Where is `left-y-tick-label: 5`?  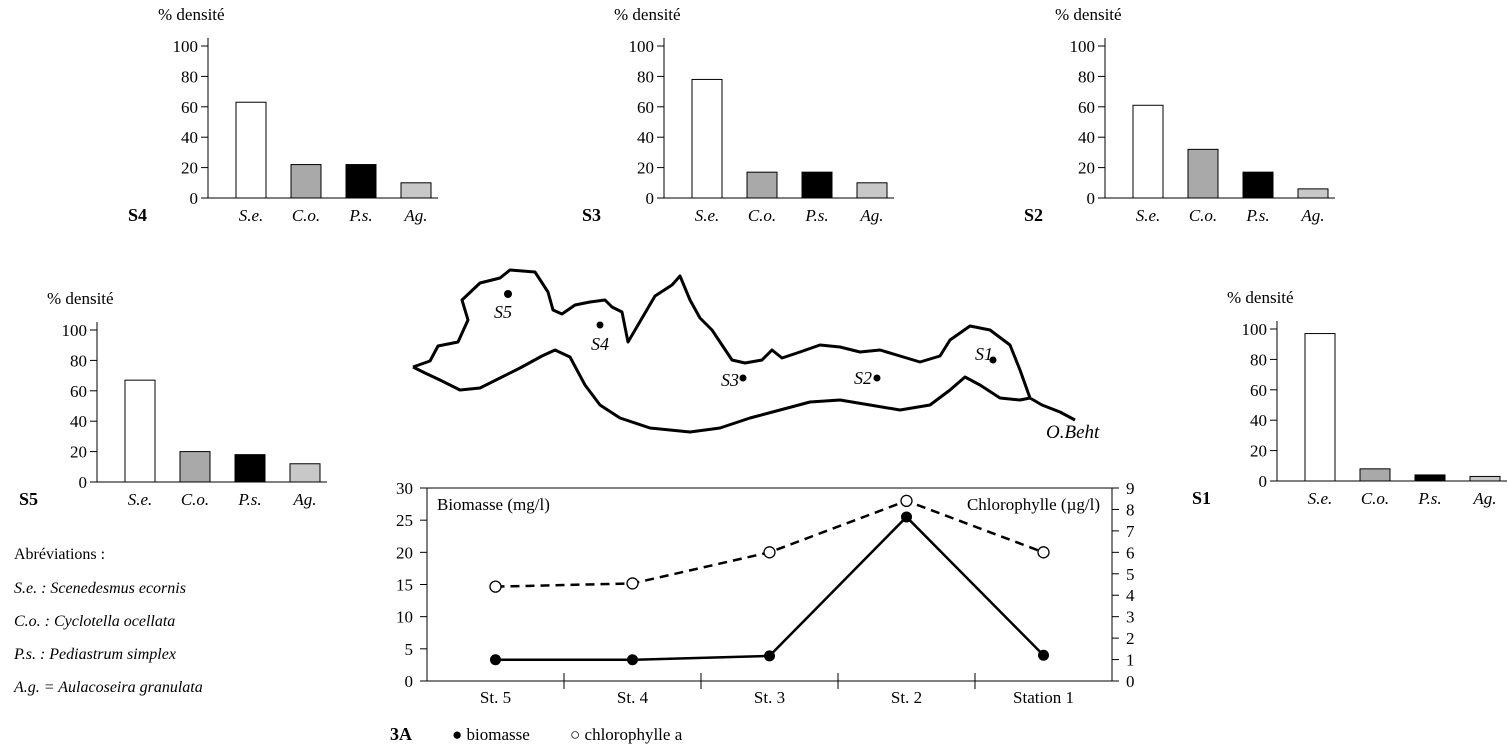 left-y-tick-label: 5 is located at coordinates (409, 649).